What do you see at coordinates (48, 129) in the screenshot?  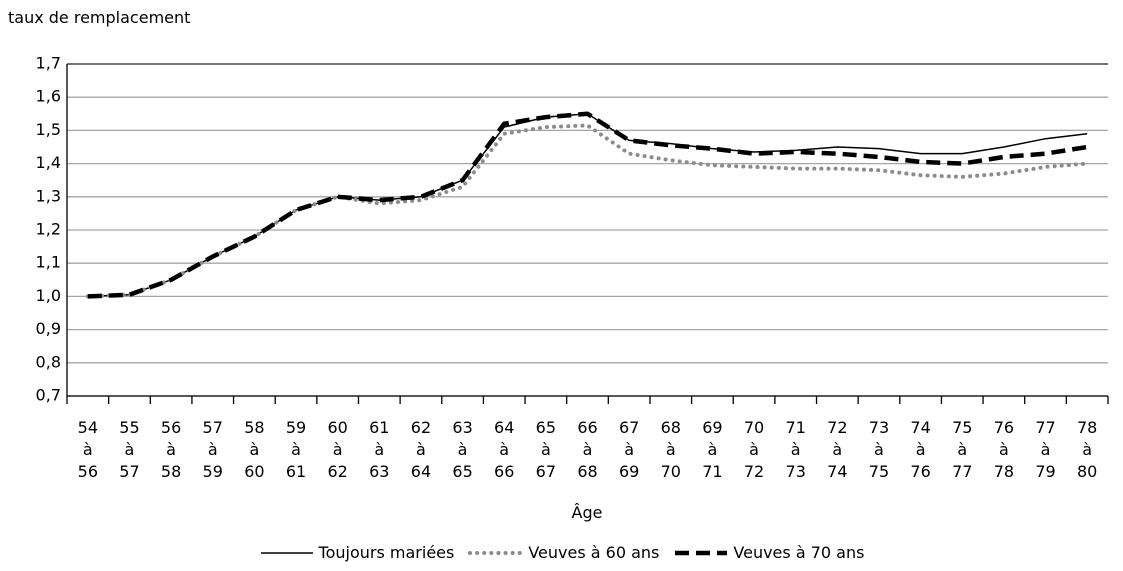 I see `y-tick-label: 1,5` at bounding box center [48, 129].